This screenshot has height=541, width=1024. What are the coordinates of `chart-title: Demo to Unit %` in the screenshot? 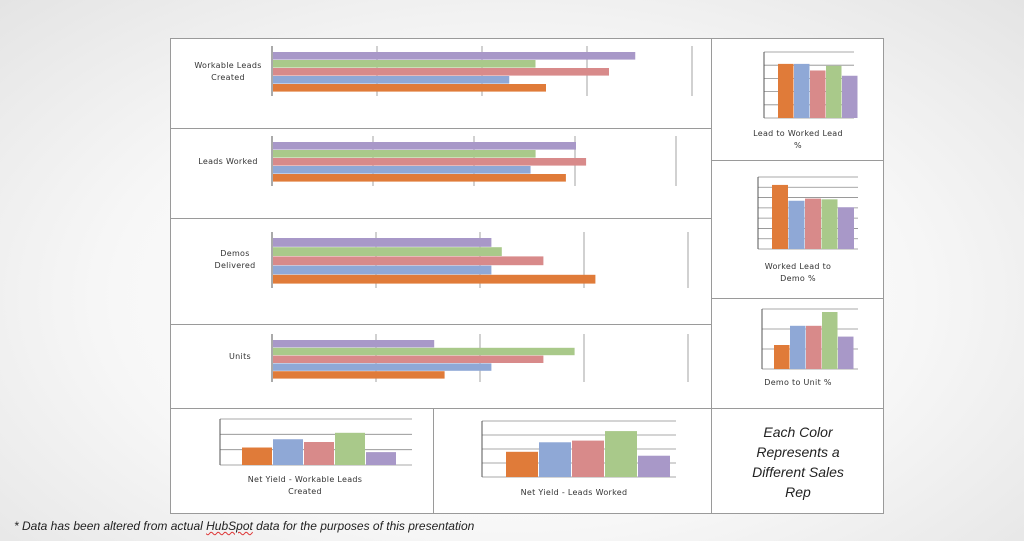 It's located at (798, 382).